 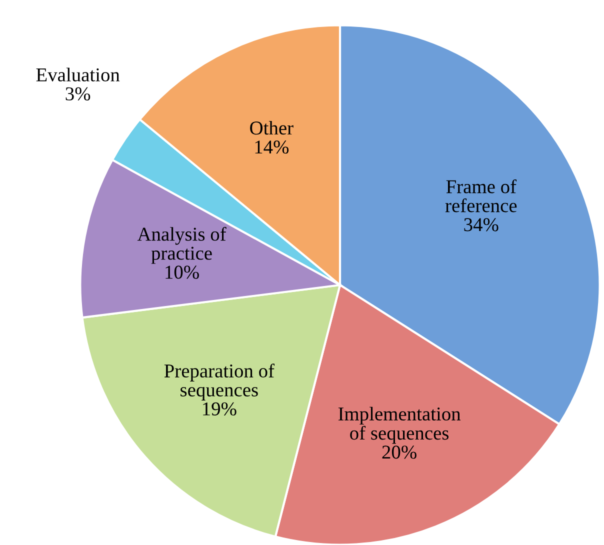 I want to click on slice-label: Other, so click(x=272, y=127).